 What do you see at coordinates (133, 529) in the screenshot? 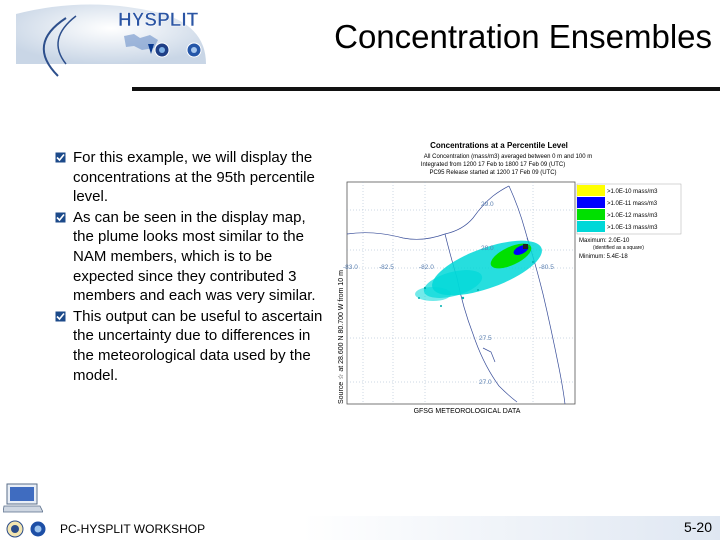
I see `footer-workshop-text: PC-HYSPLIT WORKSHOP` at bounding box center [133, 529].